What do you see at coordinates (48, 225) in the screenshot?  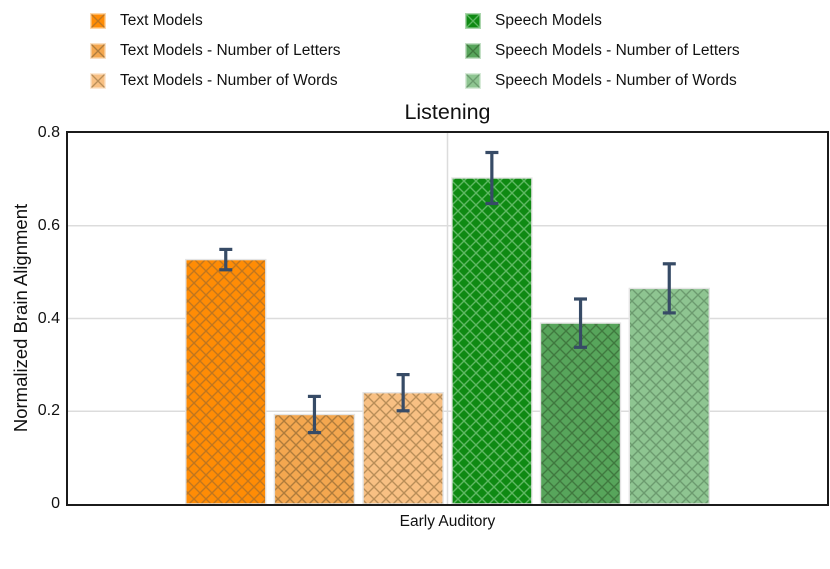 I see `y-tick-label: 0.6` at bounding box center [48, 225].